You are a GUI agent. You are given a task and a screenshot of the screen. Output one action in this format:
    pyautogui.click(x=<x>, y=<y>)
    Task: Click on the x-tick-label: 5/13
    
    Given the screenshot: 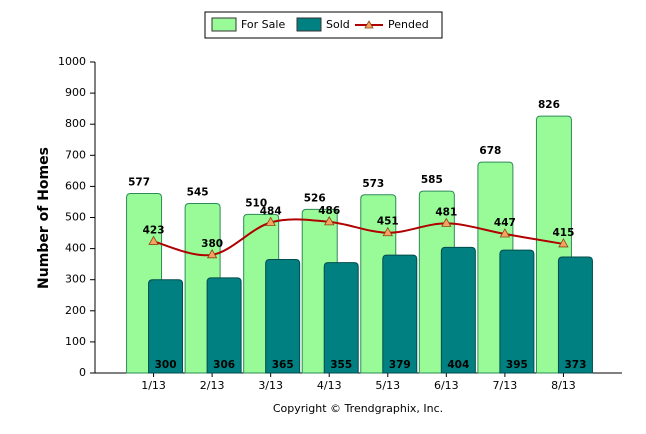 What is the action you would take?
    pyautogui.click(x=387, y=385)
    